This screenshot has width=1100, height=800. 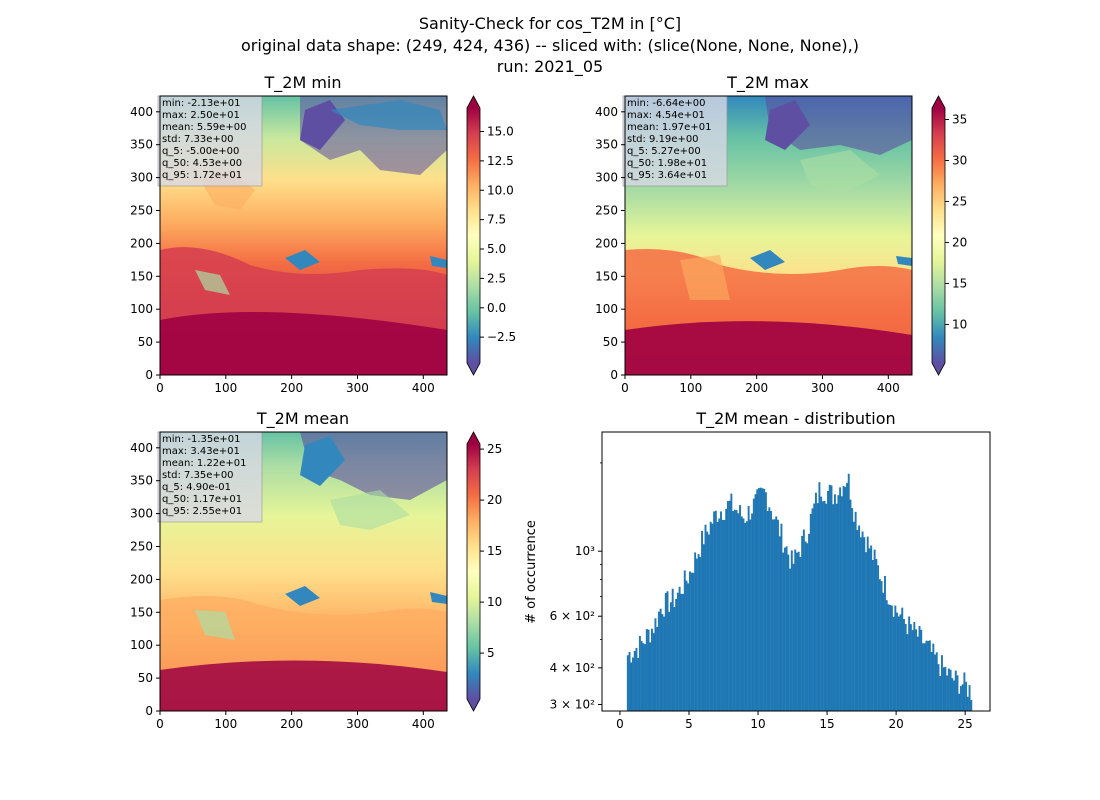 What do you see at coordinates (689, 724) in the screenshot?
I see `x-tick-label: 5` at bounding box center [689, 724].